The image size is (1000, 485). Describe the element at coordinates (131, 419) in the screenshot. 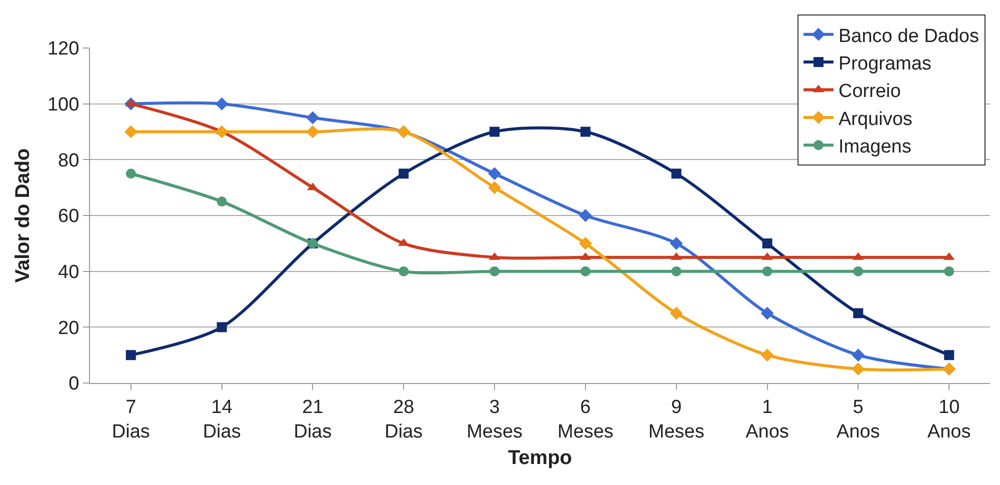

I see `x-tick-label: 7 Dias` at that location.